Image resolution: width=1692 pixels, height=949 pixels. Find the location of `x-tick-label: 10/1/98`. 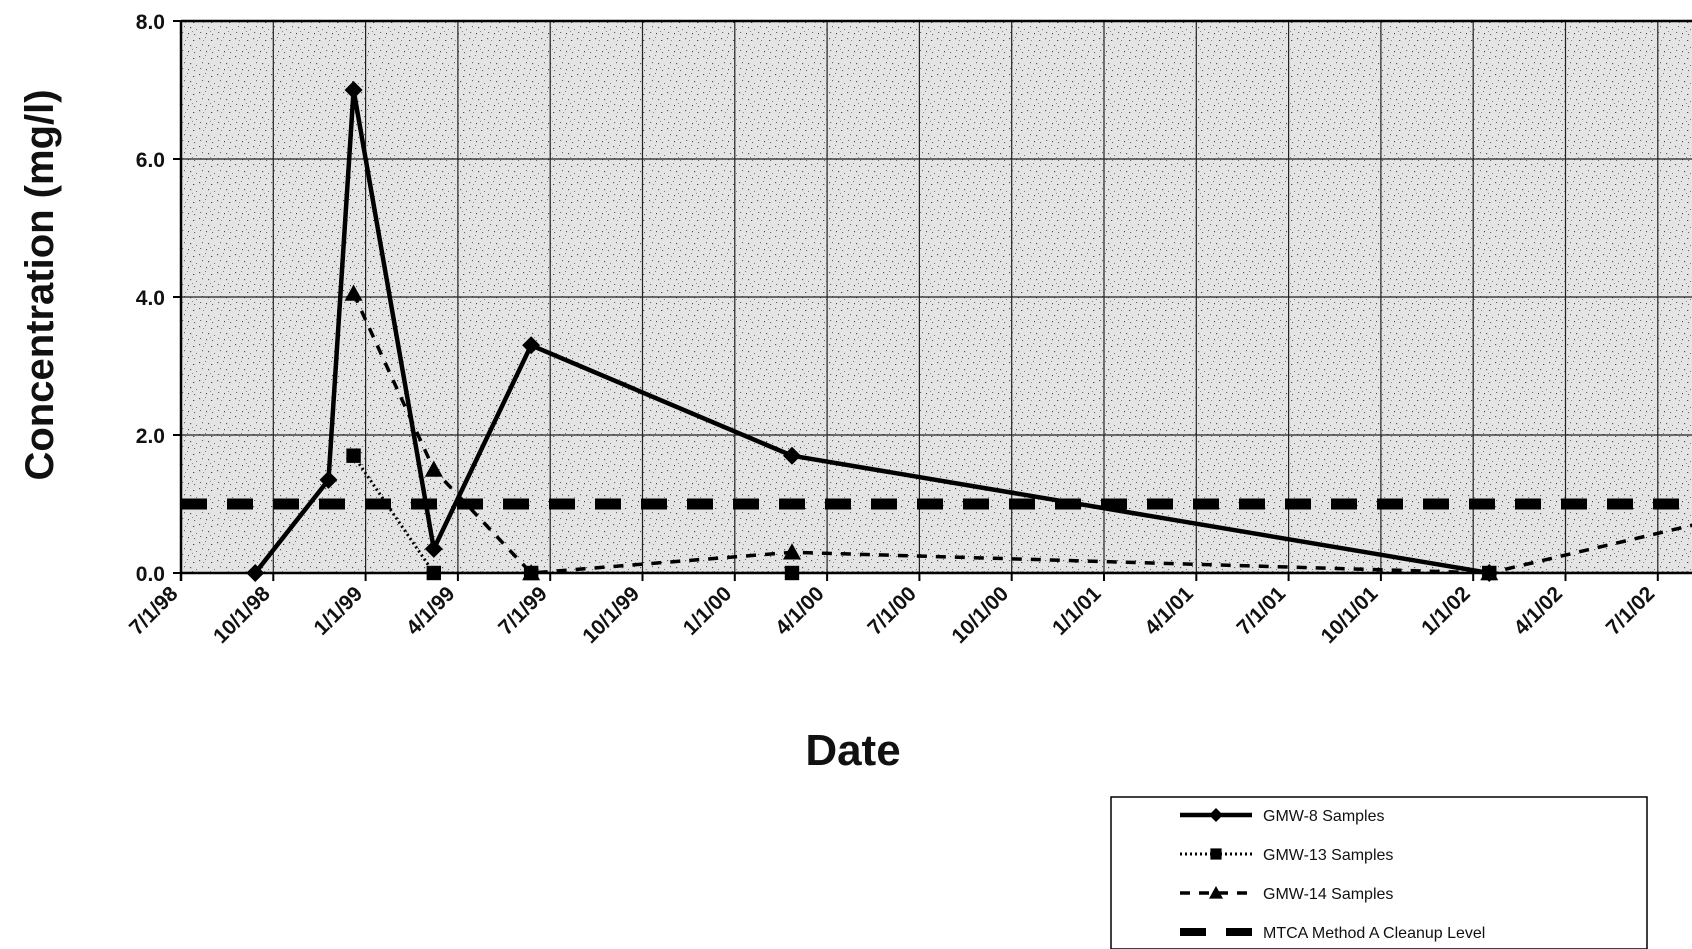

x-tick-label: 10/1/98 is located at coordinates (242, 615).